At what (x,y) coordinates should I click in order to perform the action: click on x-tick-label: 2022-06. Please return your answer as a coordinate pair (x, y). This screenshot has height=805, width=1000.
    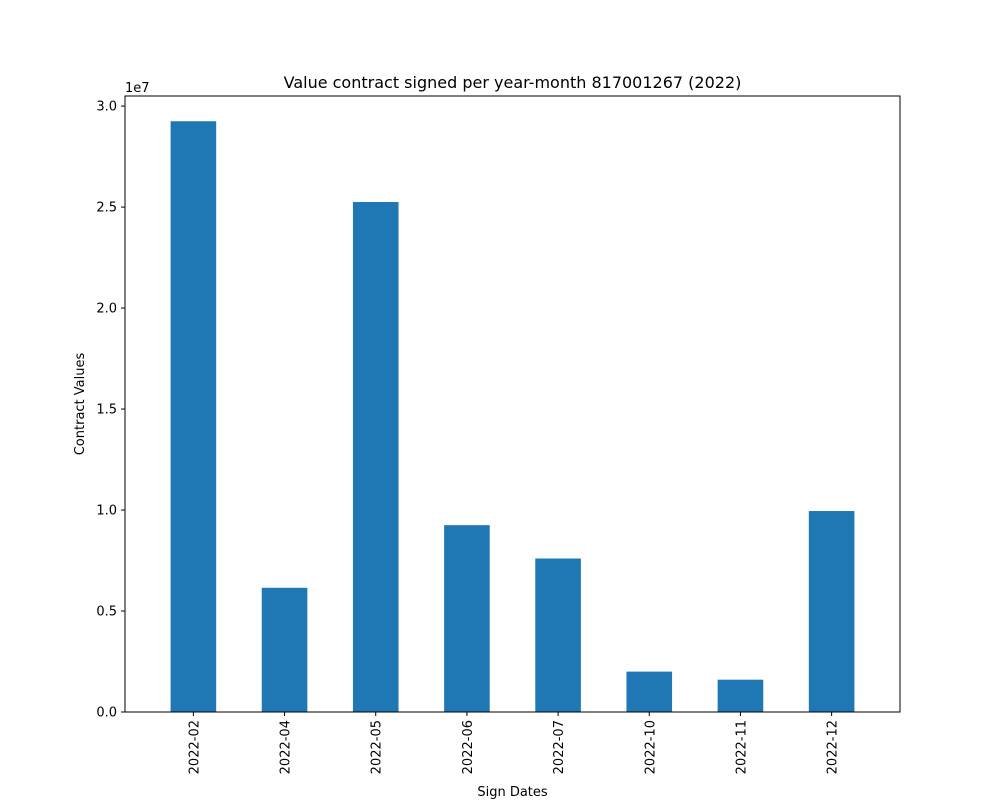
    Looking at the image, I should click on (468, 747).